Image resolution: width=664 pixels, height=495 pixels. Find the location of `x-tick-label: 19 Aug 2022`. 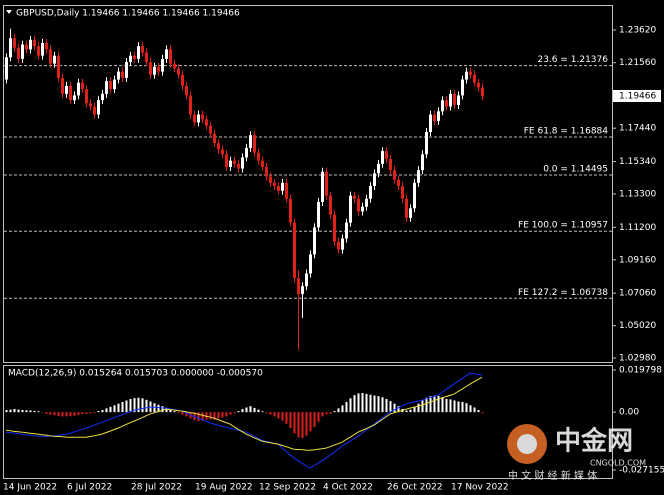

x-tick-label: 19 Aug 2022 is located at coordinates (224, 488).